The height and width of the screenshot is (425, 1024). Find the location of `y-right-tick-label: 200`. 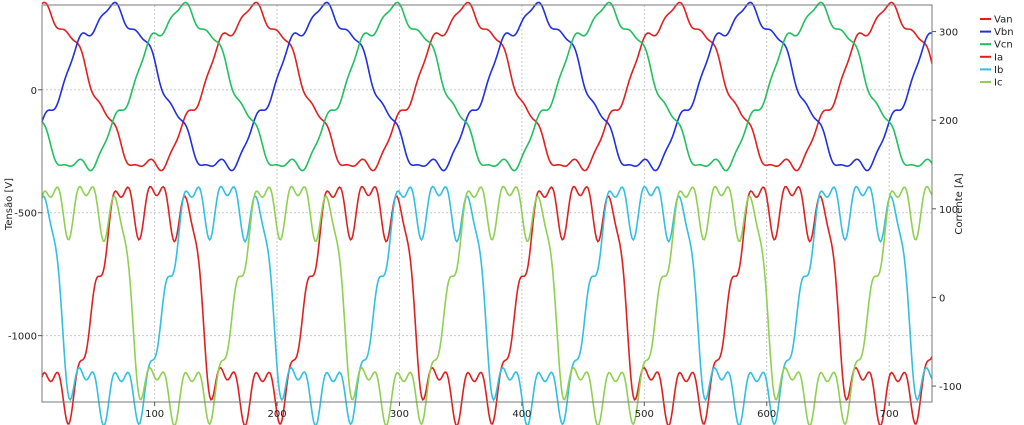

y-right-tick-label: 200 is located at coordinates (948, 121).